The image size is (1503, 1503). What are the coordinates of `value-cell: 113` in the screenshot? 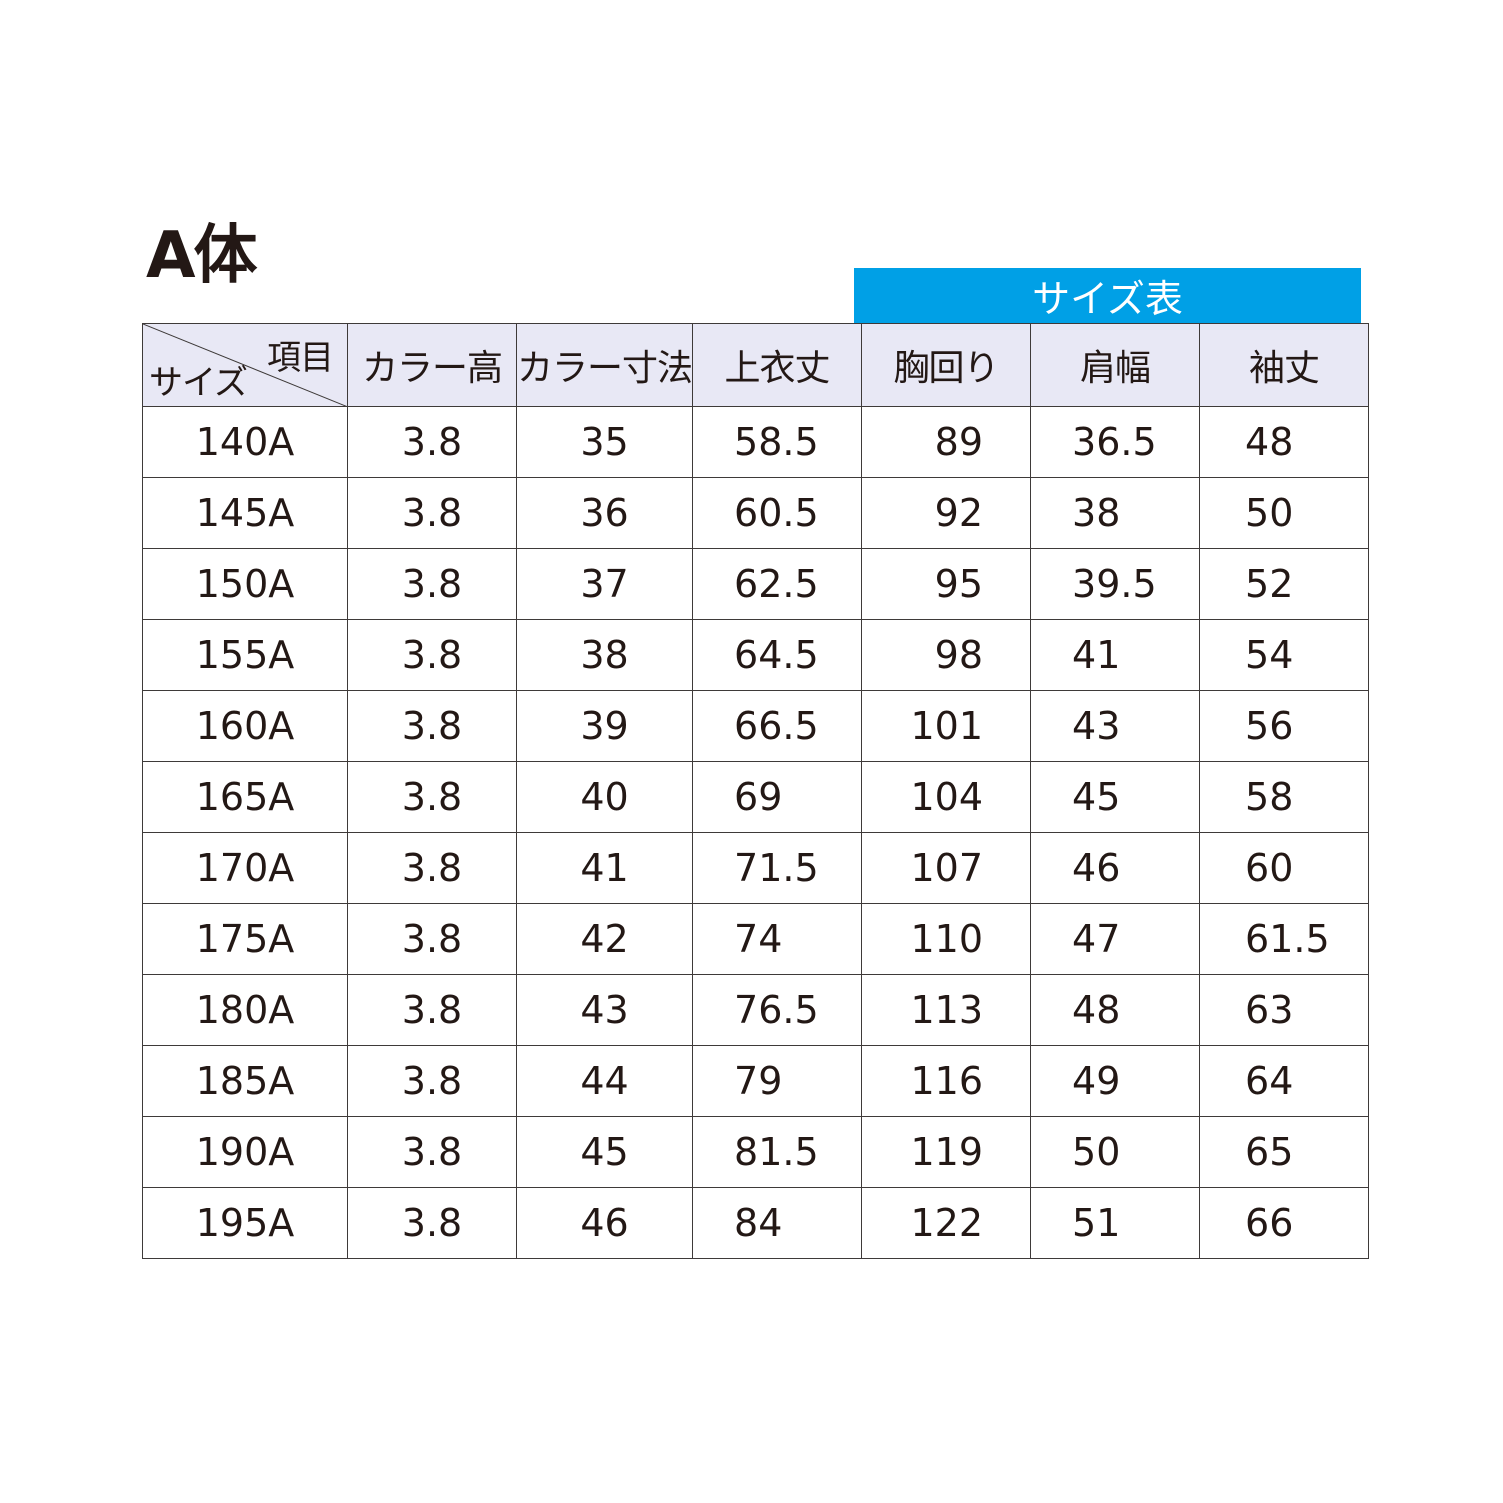 It's located at (946, 1010).